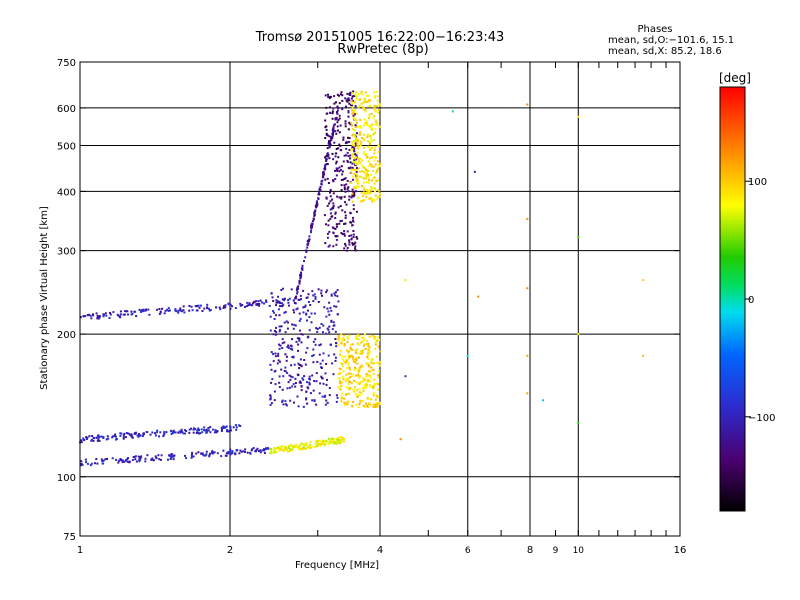  What do you see at coordinates (66, 63) in the screenshot?
I see `y-tick-label: 750` at bounding box center [66, 63].